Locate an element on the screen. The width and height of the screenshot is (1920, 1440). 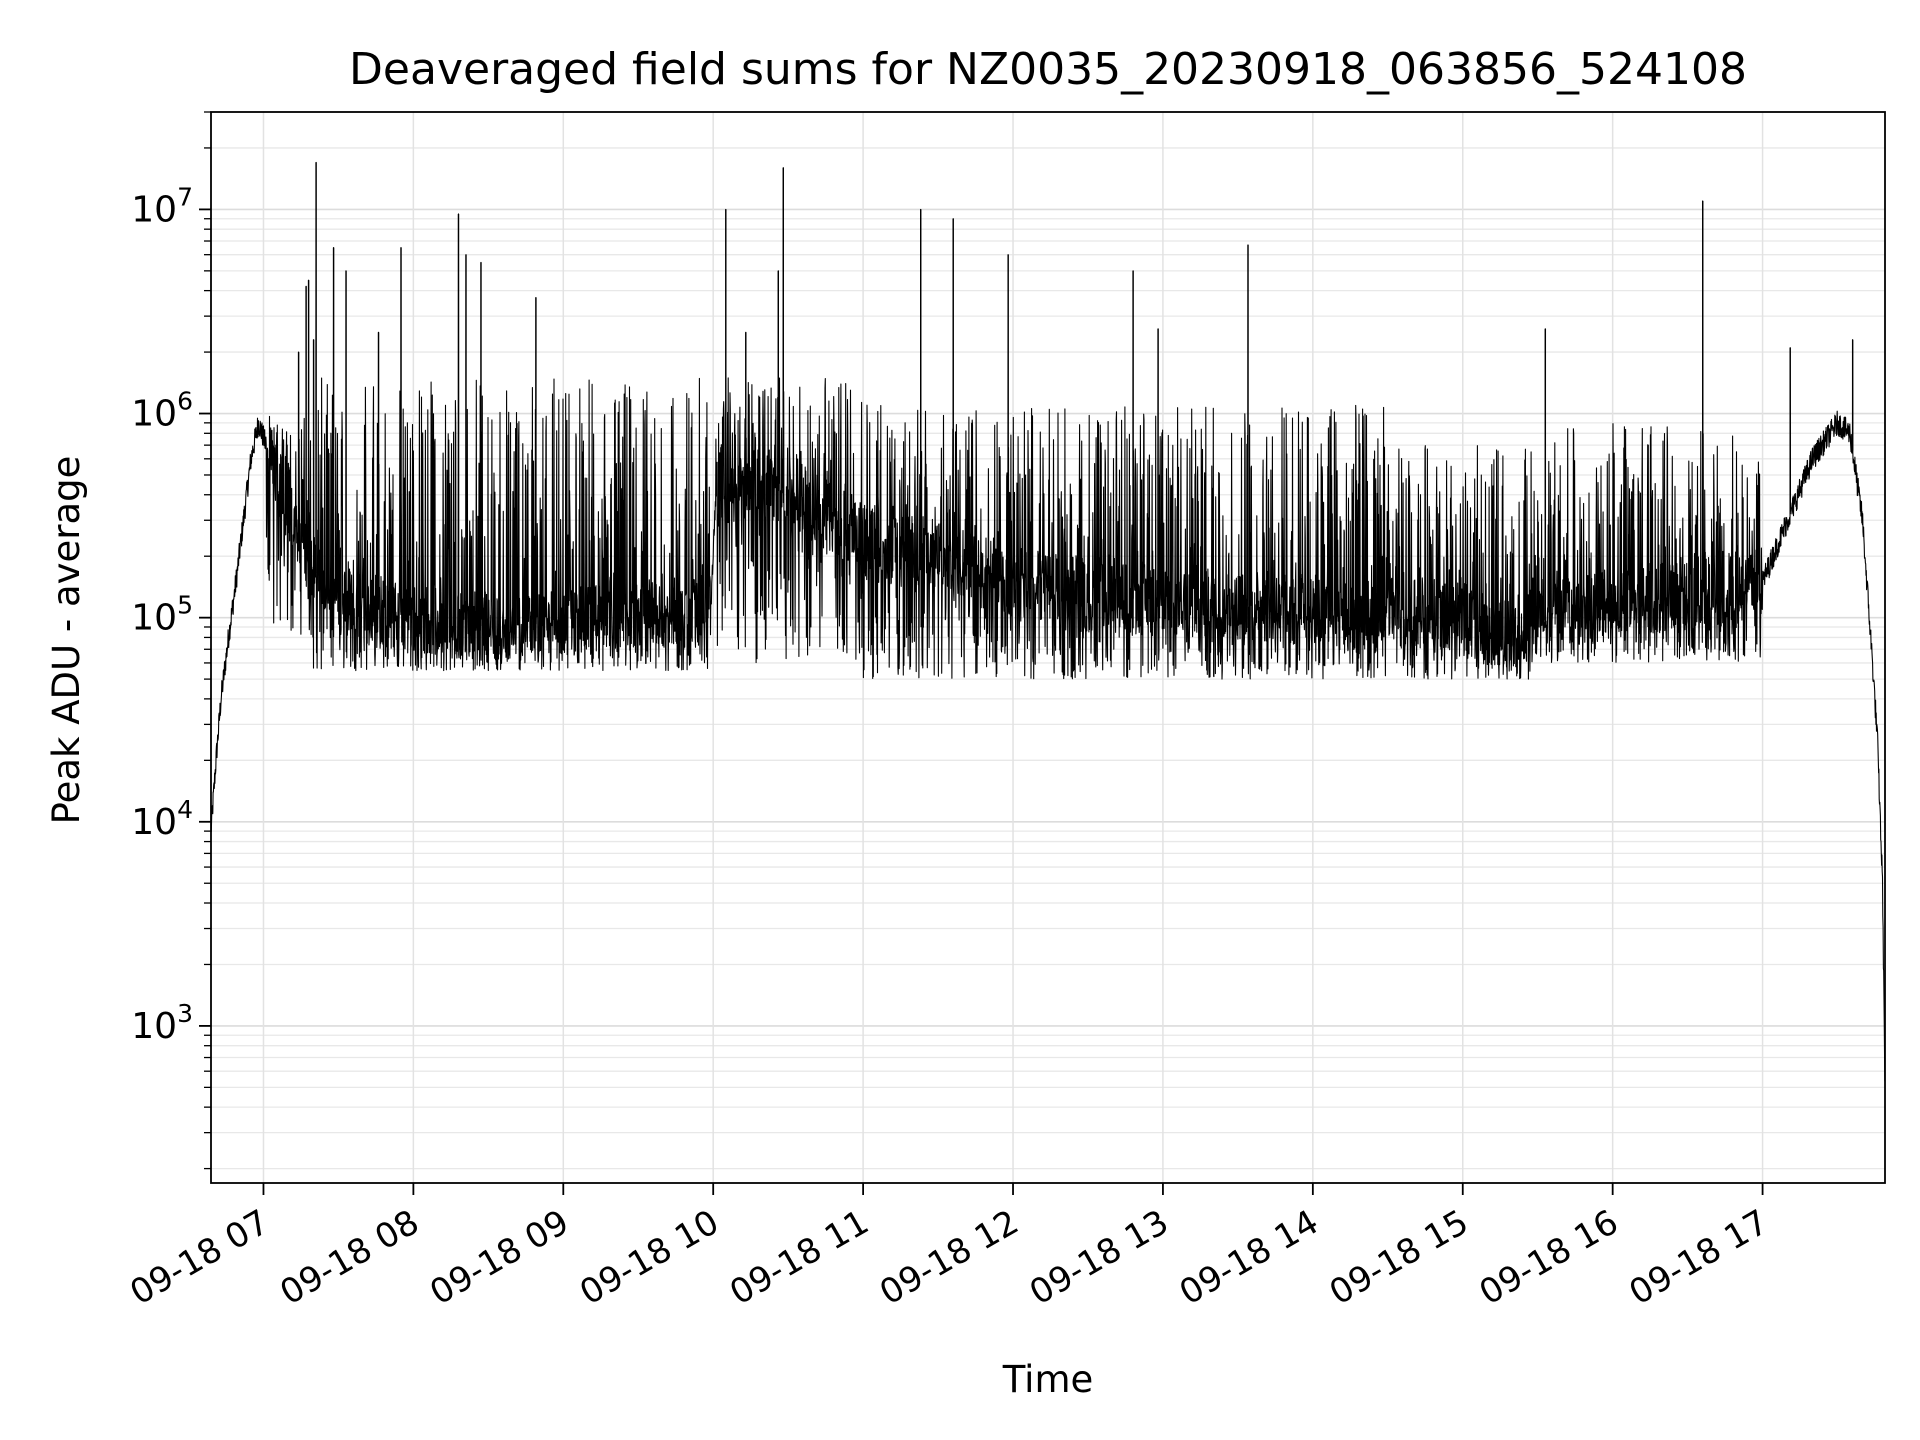
y-tick-label: 10⁷ is located at coordinates (162, 206).